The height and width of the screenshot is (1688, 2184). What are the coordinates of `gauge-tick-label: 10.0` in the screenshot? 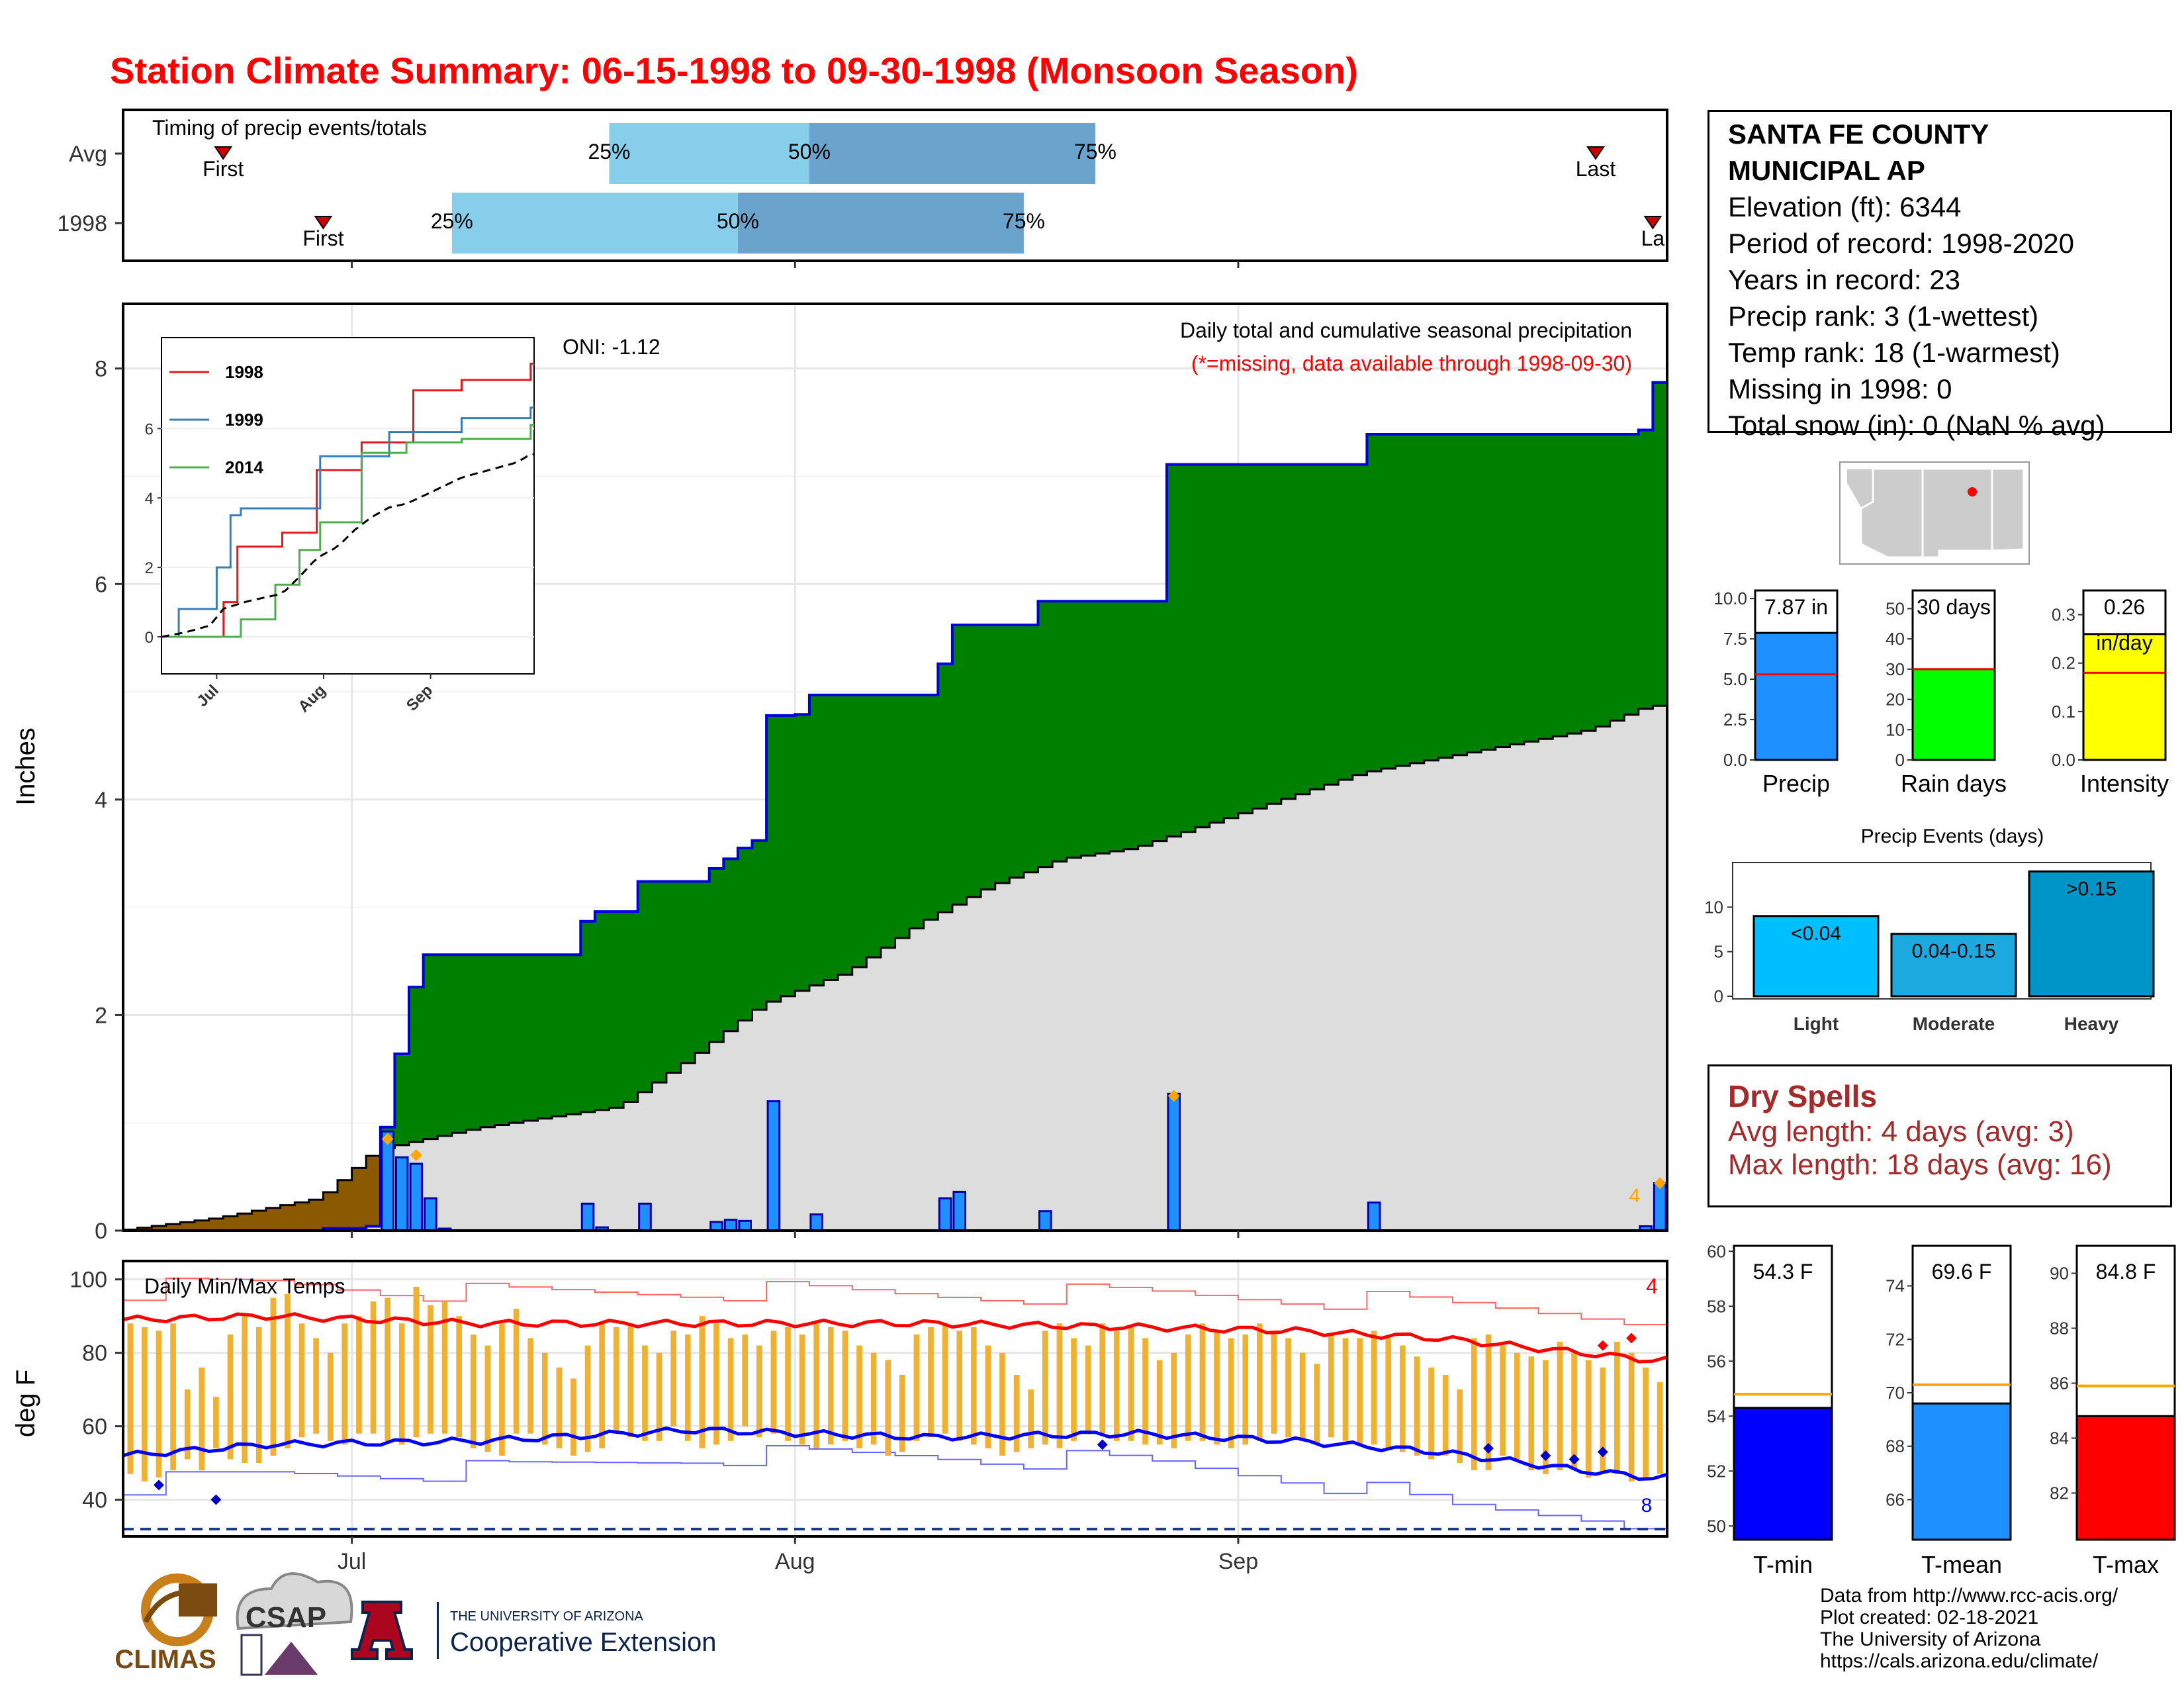 It's located at (1730, 598).